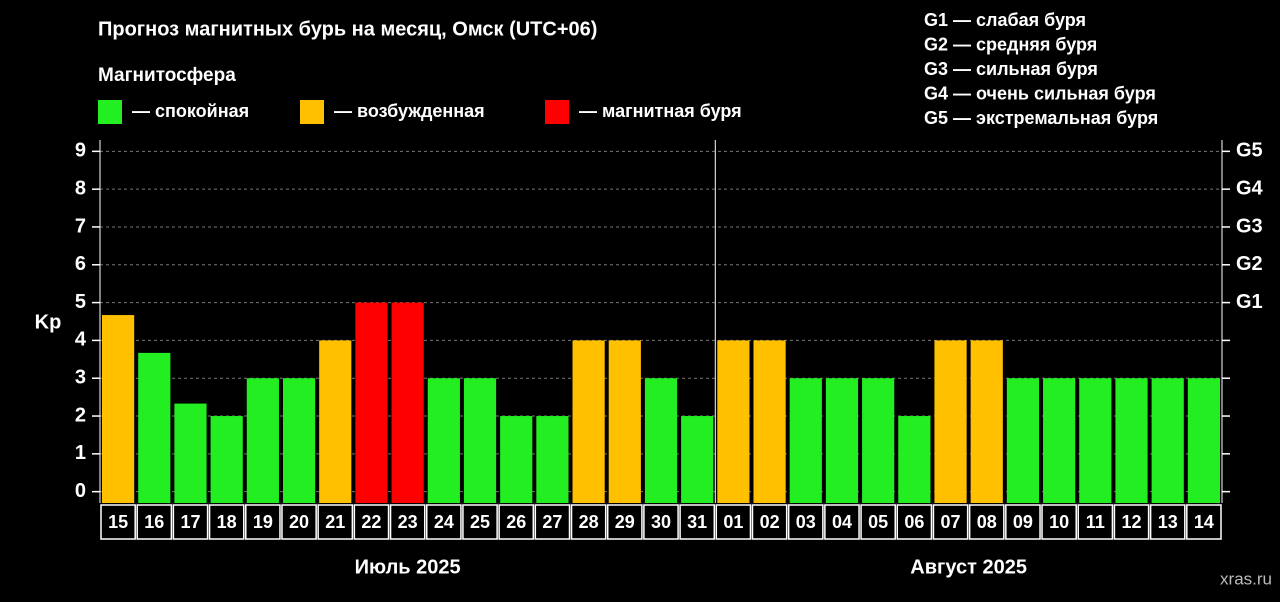 Image resolution: width=1280 pixels, height=602 pixels. I want to click on x-tick-label: 16, so click(154, 522).